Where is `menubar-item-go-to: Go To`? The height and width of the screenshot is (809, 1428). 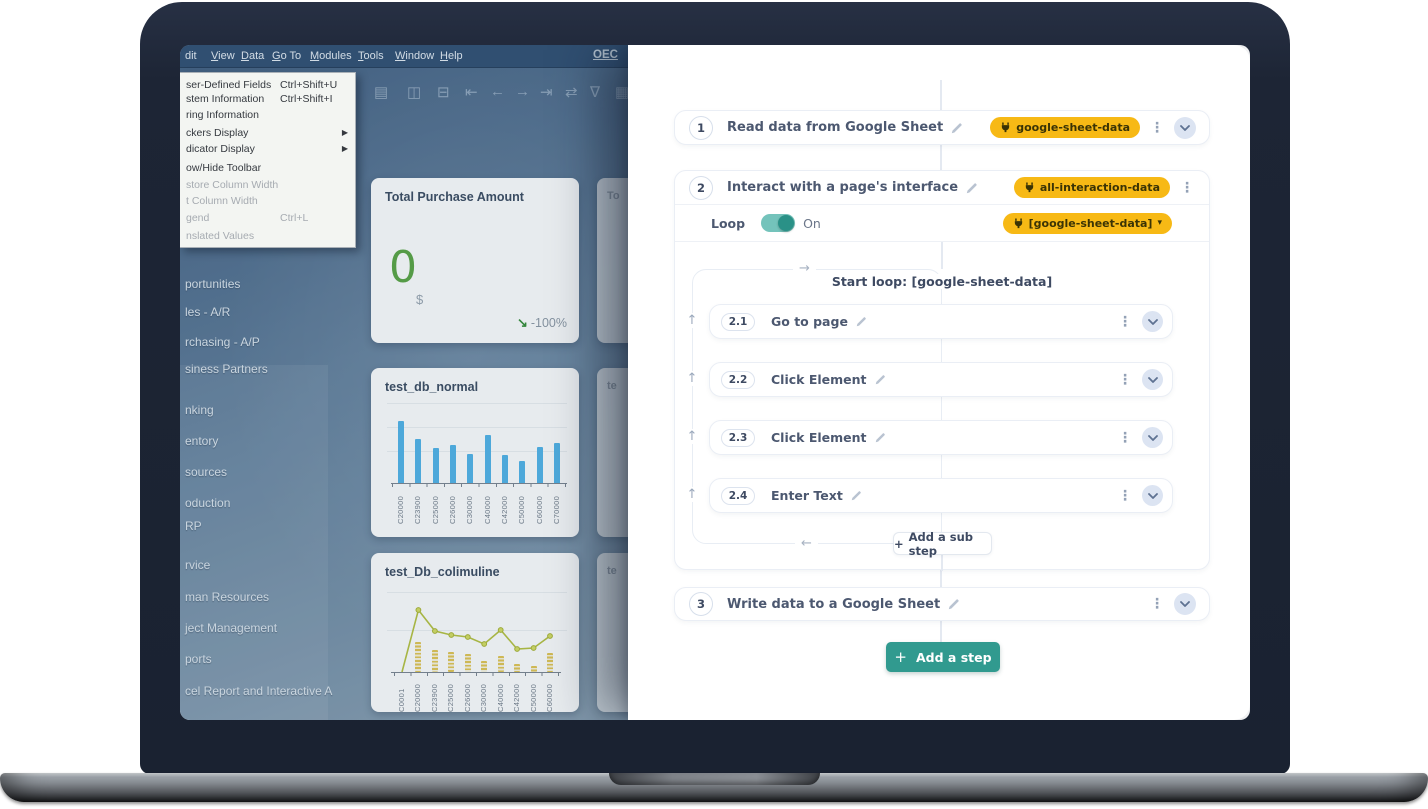 menubar-item-go-to: Go To is located at coordinates (287, 56).